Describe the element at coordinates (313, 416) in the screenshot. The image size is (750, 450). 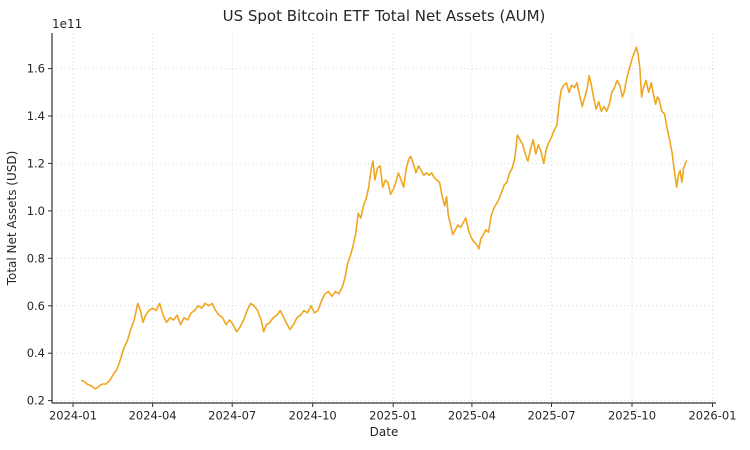
I see `x-tick-label: 2024-10` at that location.